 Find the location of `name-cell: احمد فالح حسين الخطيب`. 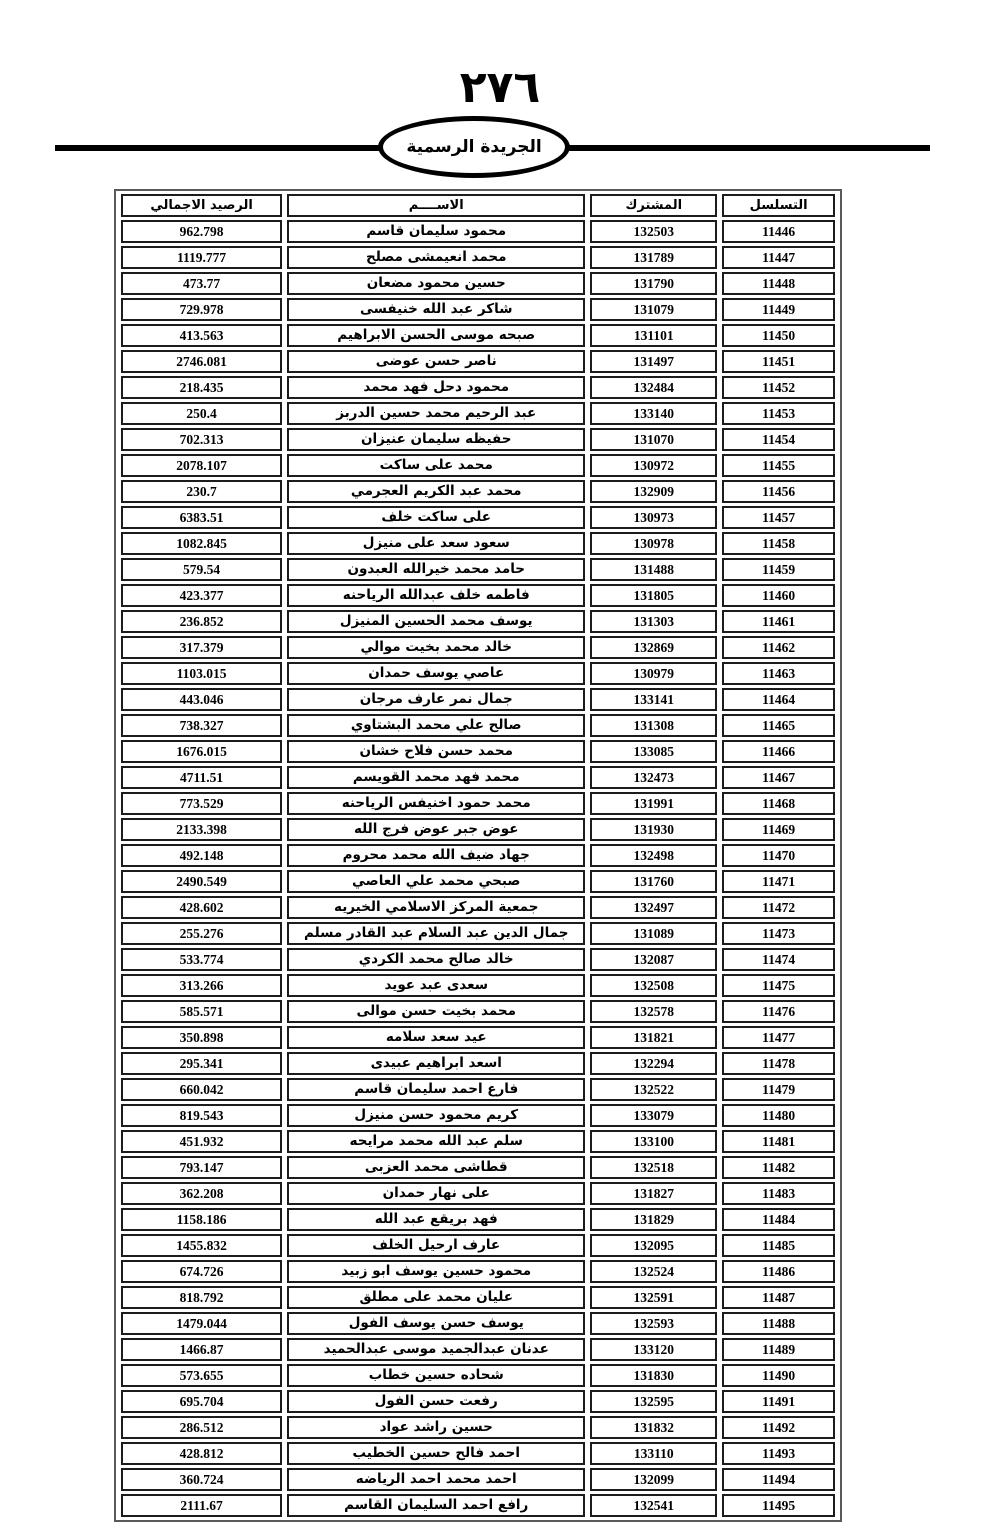

name-cell: احمد فالح حسين الخطيب is located at coordinates (436, 1453).